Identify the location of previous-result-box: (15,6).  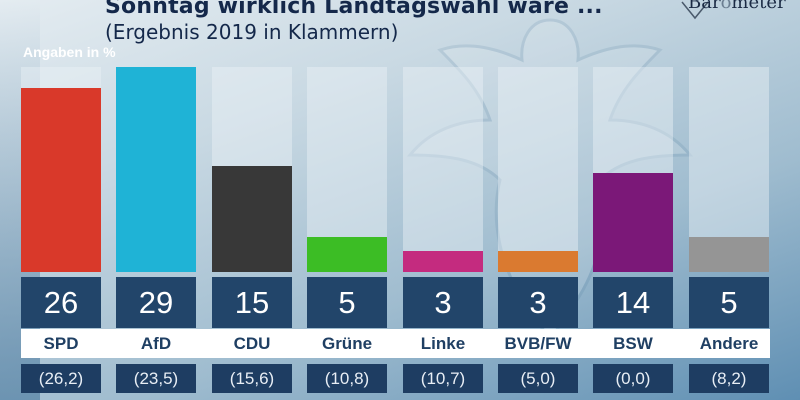
(252, 378).